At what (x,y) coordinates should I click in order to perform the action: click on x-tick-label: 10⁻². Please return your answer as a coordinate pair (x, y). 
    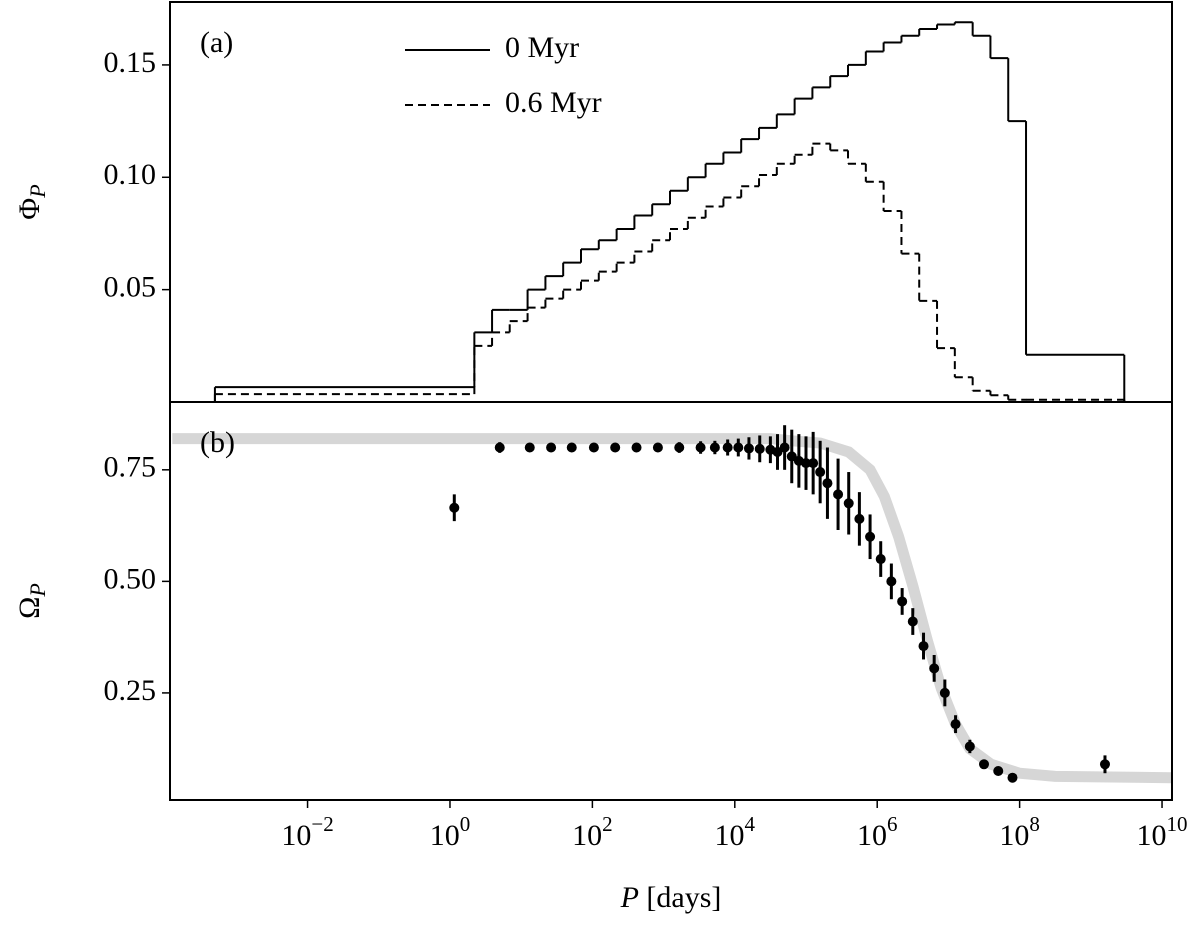
    Looking at the image, I should click on (307, 832).